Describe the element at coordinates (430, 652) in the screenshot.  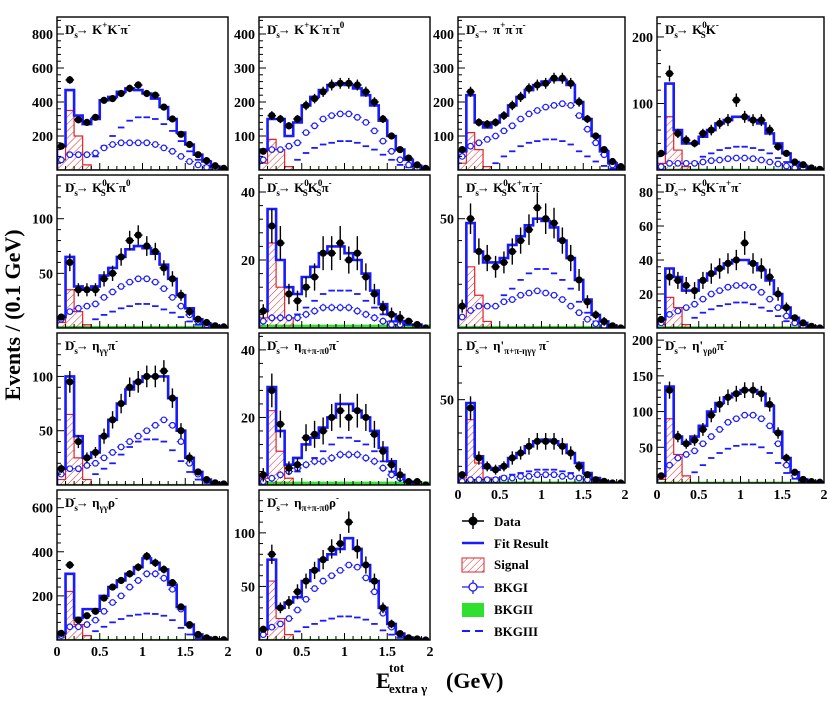
I see `x-tick-label: 2` at that location.